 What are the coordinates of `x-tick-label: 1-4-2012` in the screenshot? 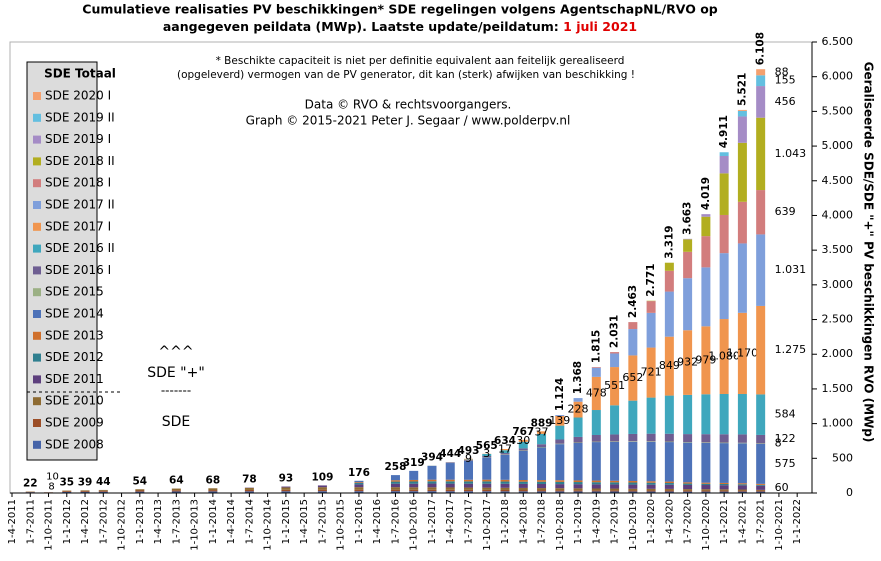 It's located at (85, 521).